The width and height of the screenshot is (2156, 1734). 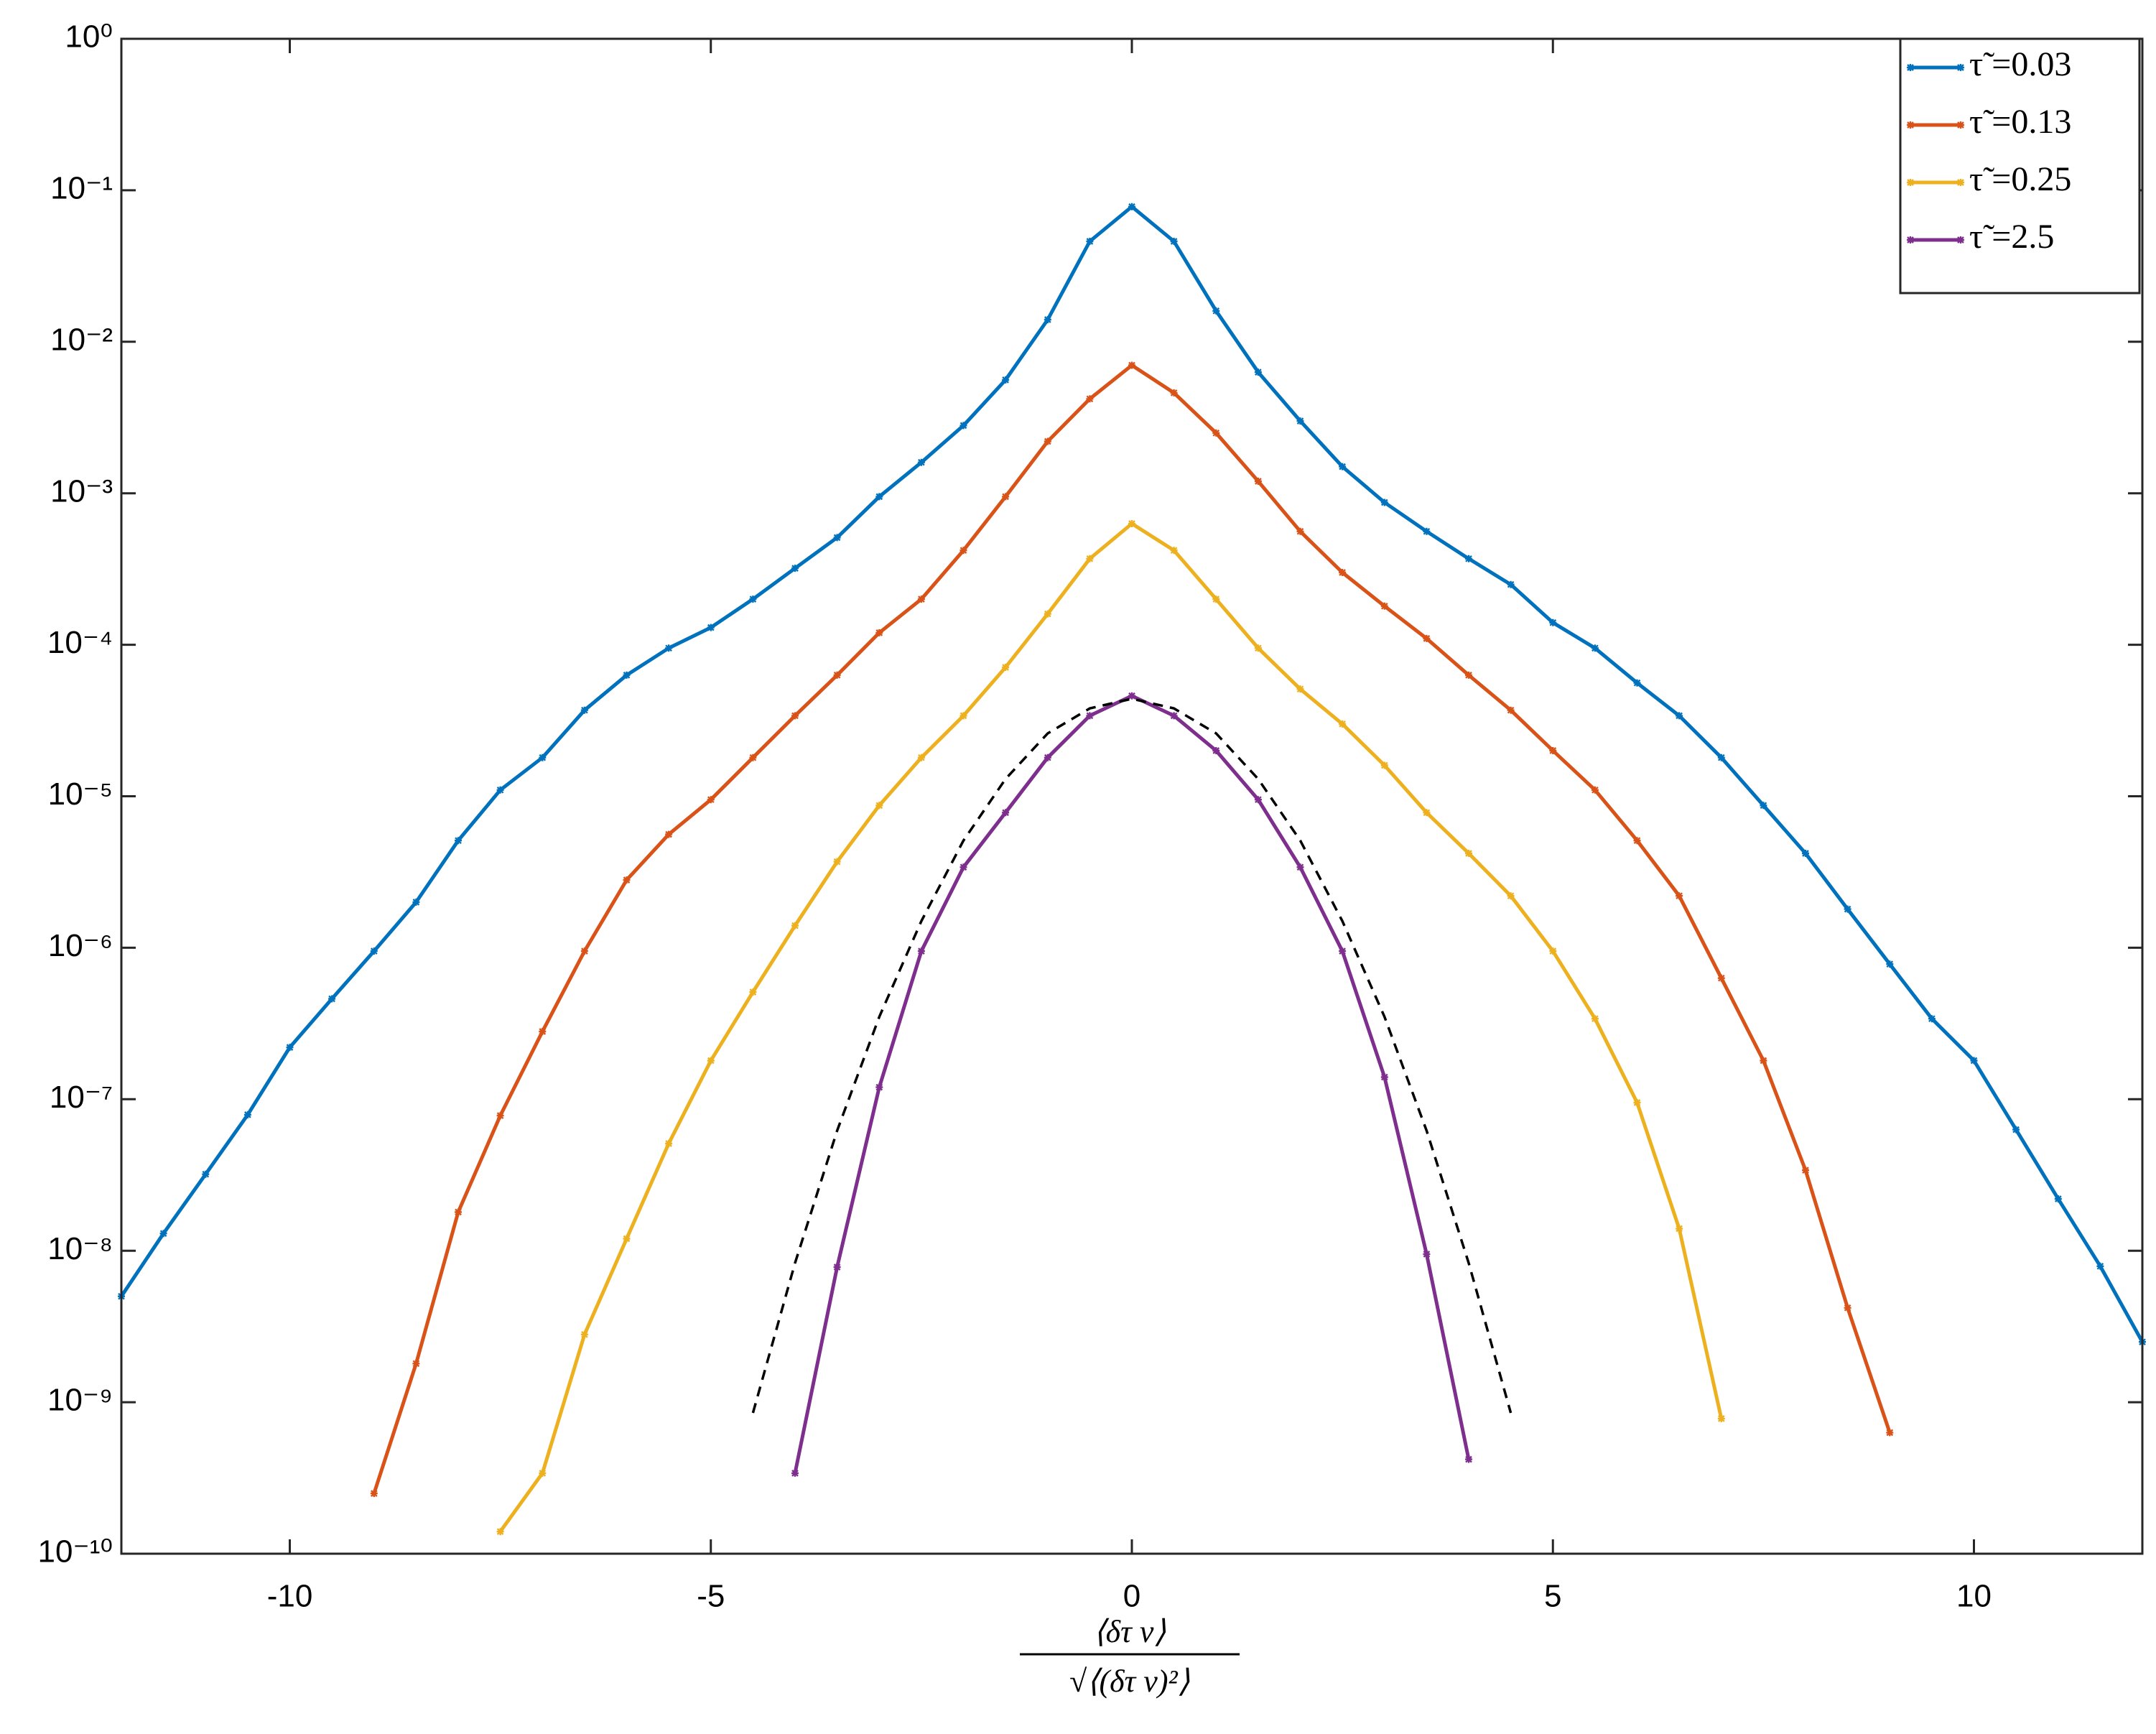 I want to click on y-tick-label: 10⁻², so click(x=81, y=339).